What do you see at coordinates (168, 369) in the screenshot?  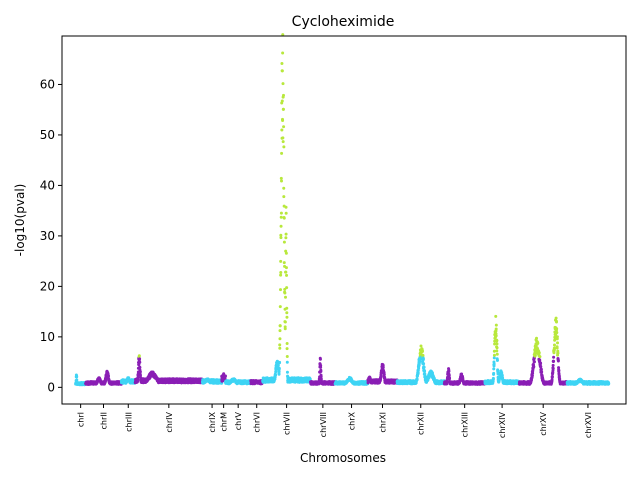 I see `series-chriv` at bounding box center [168, 369].